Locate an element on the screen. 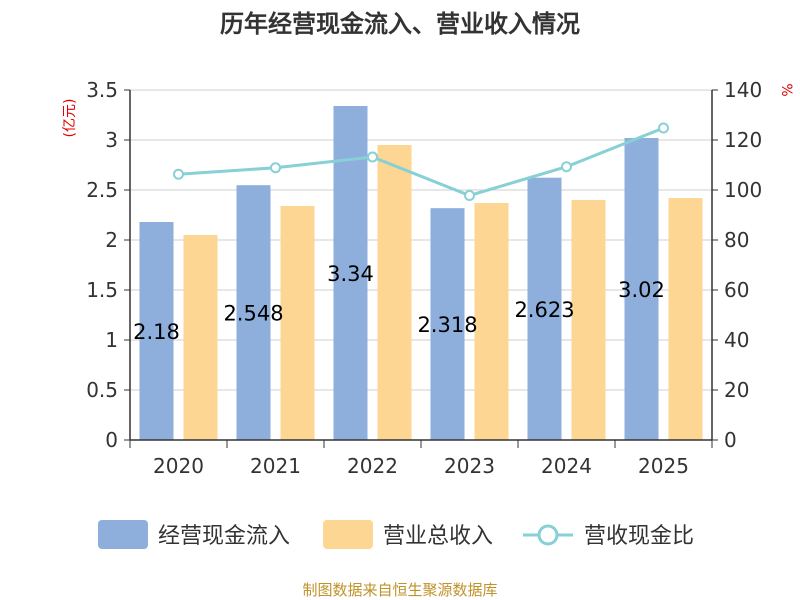 This screenshot has width=800, height=600. right-tick-label: 140 is located at coordinates (743, 90).